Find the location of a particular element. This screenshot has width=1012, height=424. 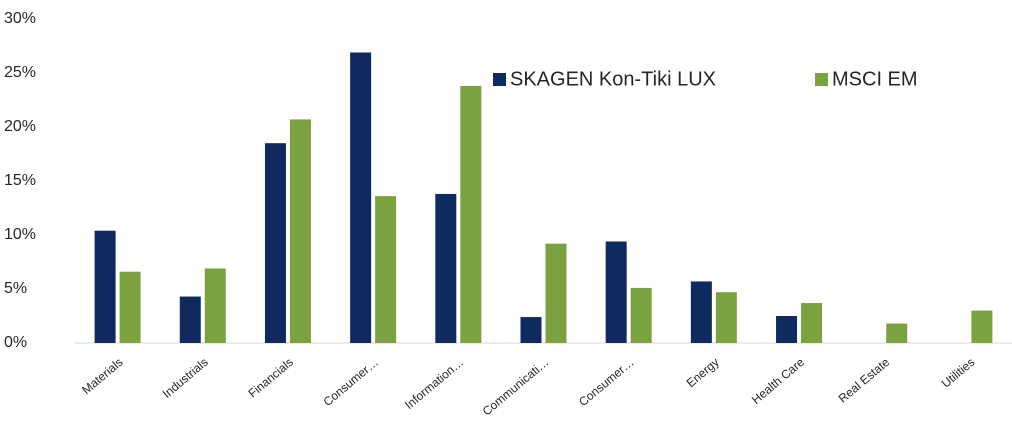

y-tick-label: 30% is located at coordinates (20, 18).